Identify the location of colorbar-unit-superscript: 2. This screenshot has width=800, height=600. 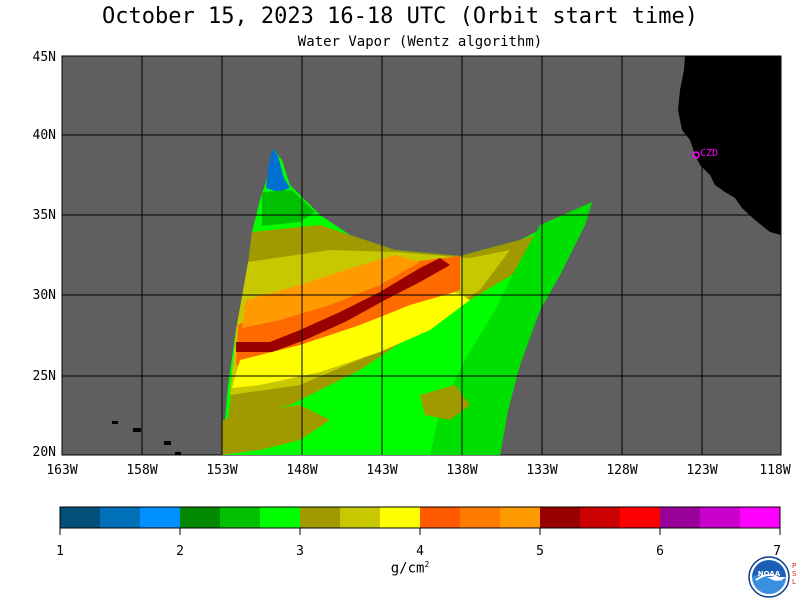
(427, 564).